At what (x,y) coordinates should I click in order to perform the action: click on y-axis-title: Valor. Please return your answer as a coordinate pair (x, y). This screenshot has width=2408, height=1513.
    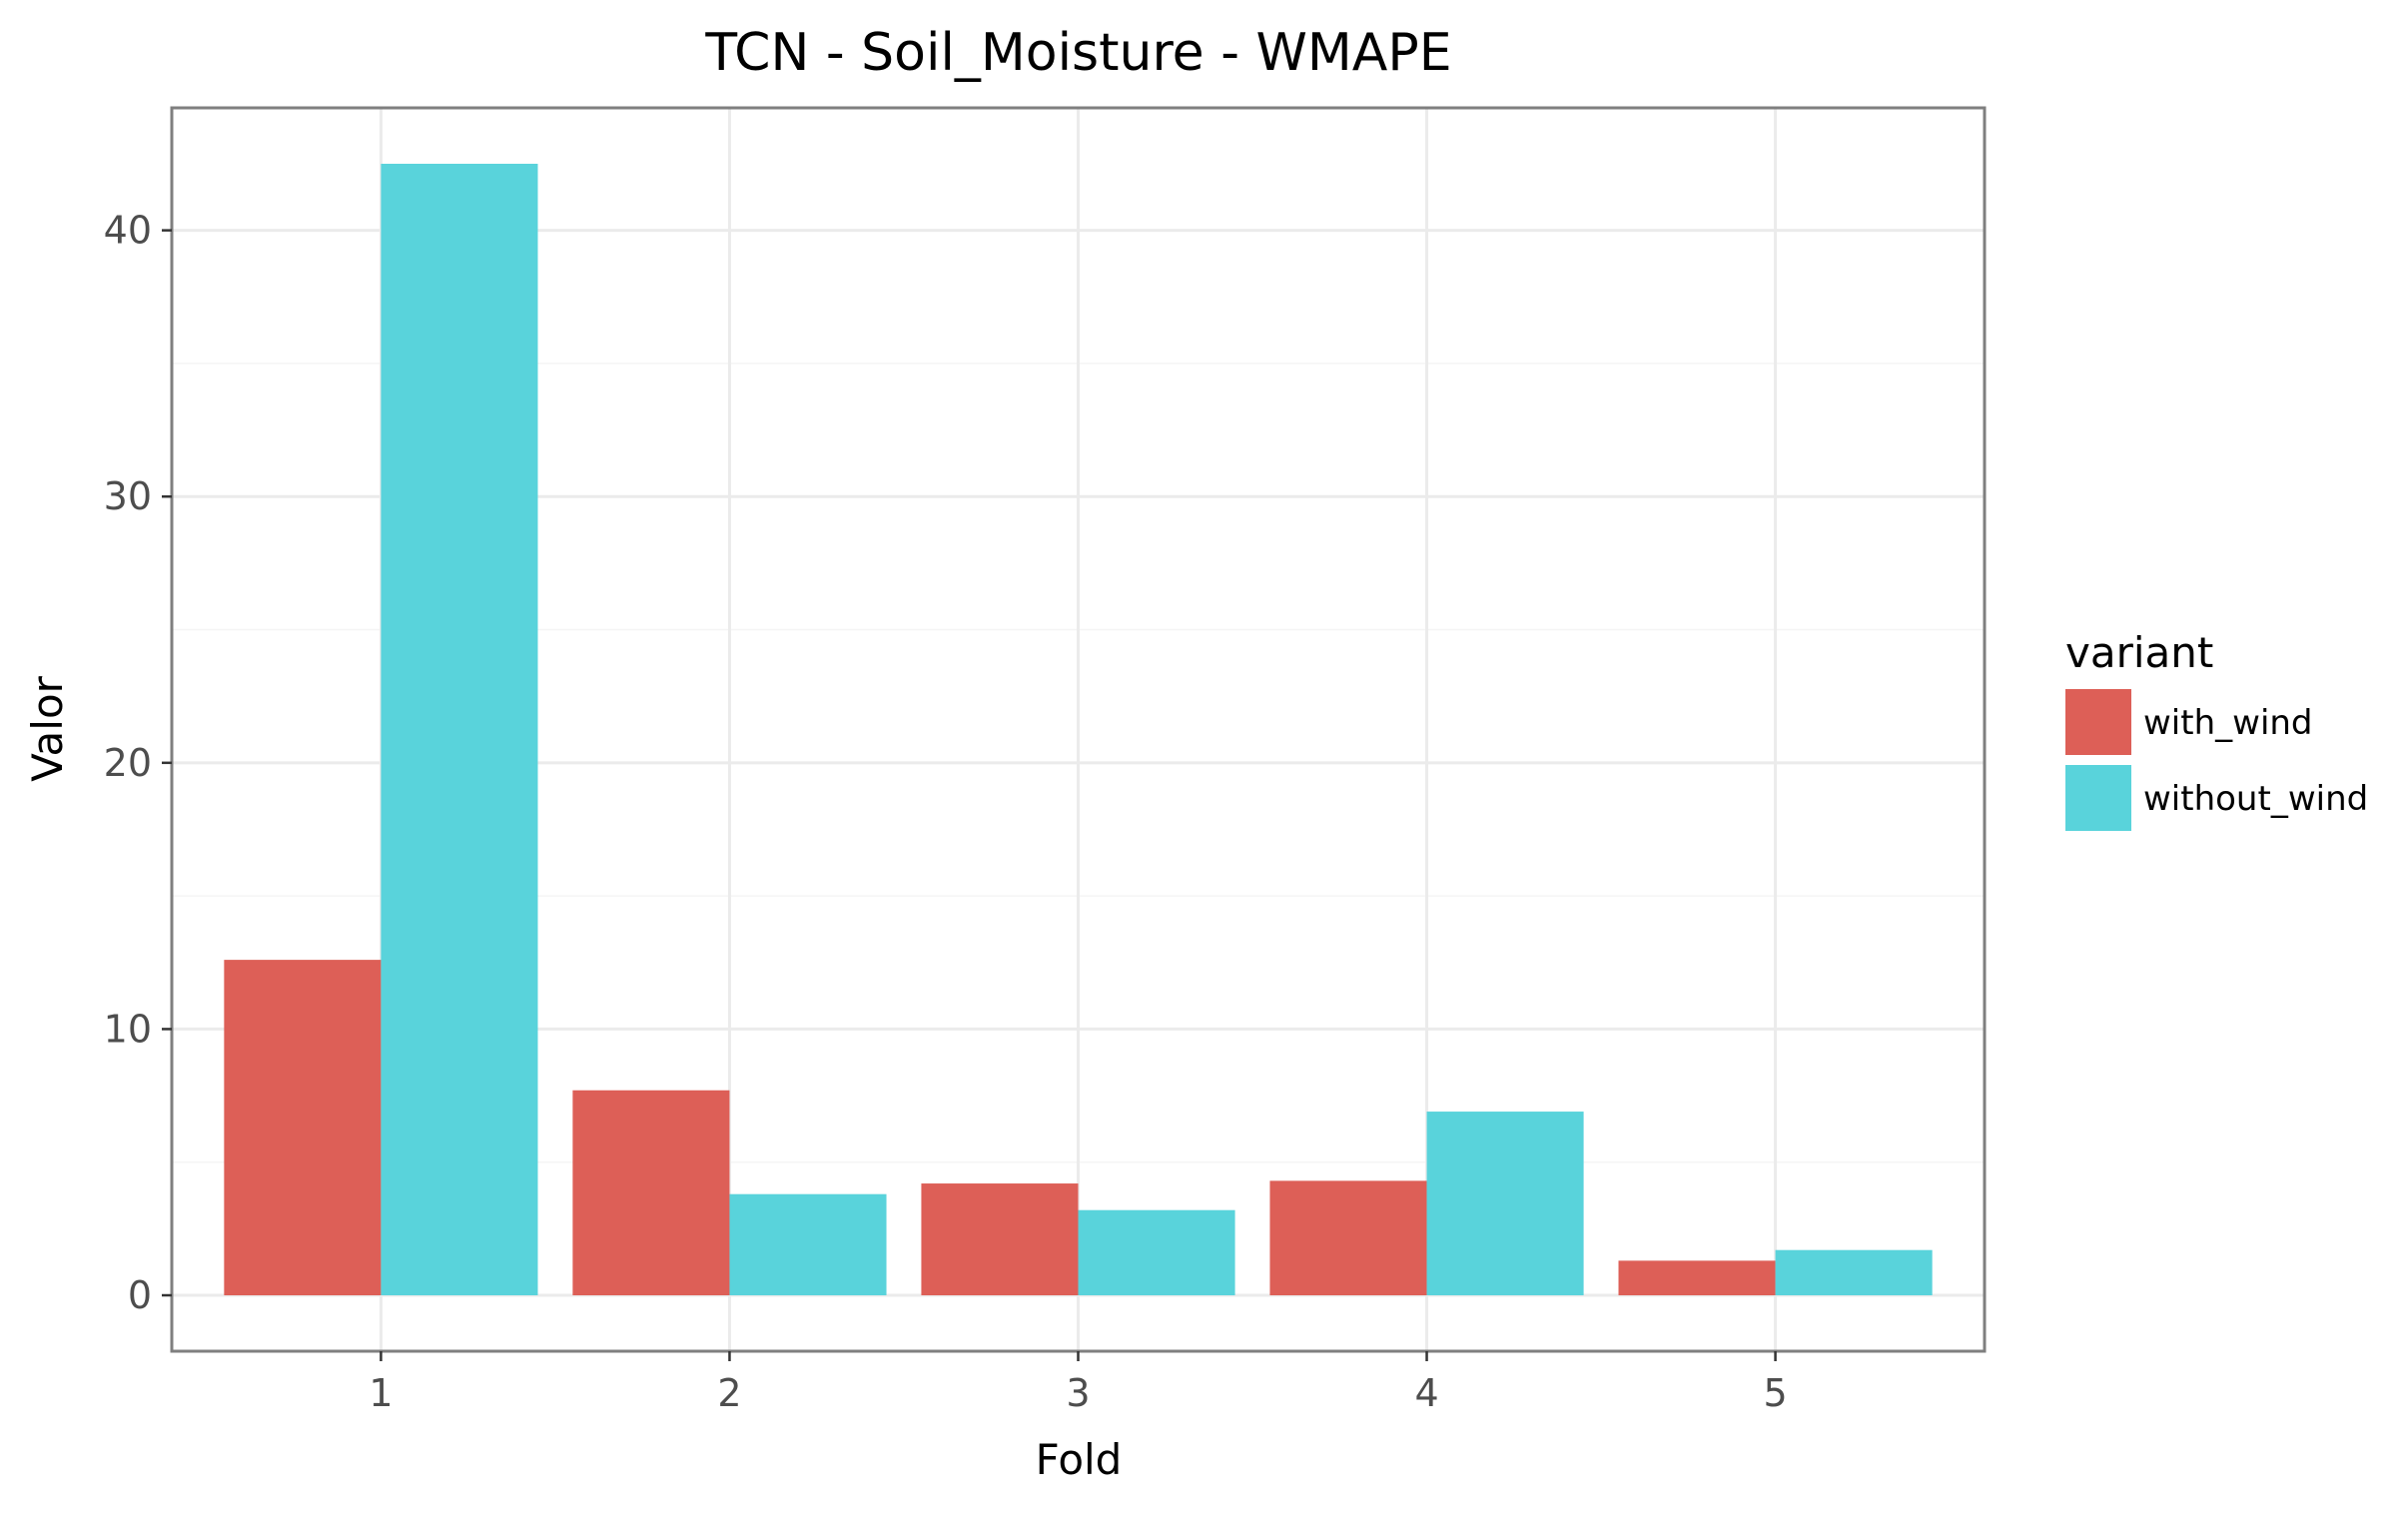
    Looking at the image, I should click on (47, 728).